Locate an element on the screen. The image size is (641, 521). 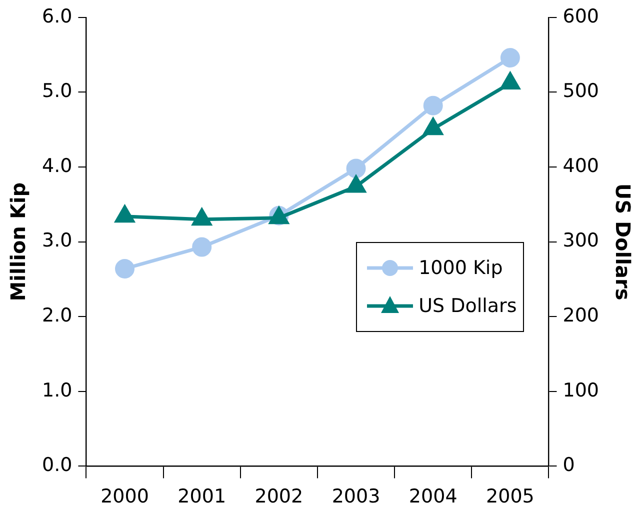
y-tick-label: 3.0 is located at coordinates (57, 241).